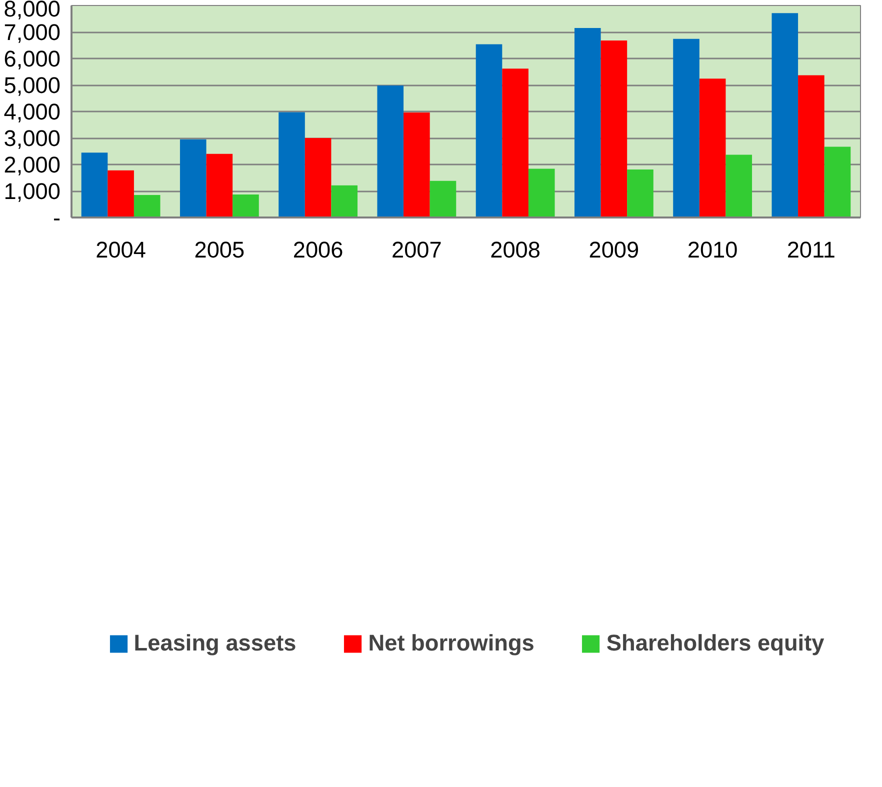  I want to click on y-tick-label: 2,000, so click(32, 165).